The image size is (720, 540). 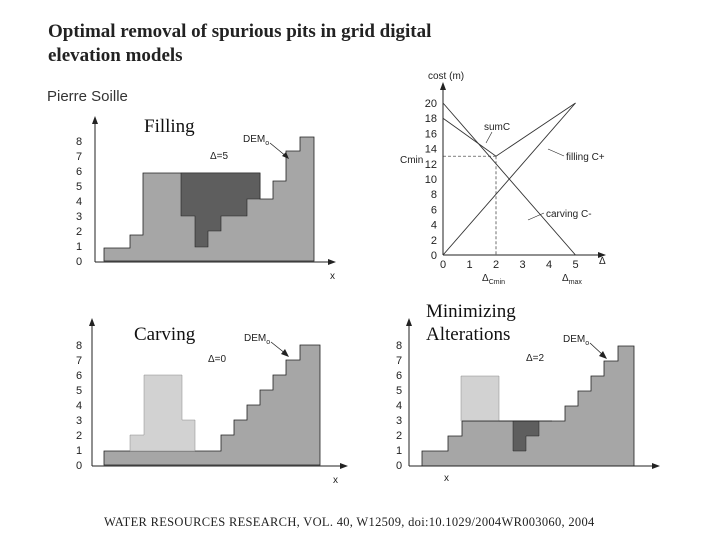 I want to click on filling-x-label: x, so click(x=332, y=276).